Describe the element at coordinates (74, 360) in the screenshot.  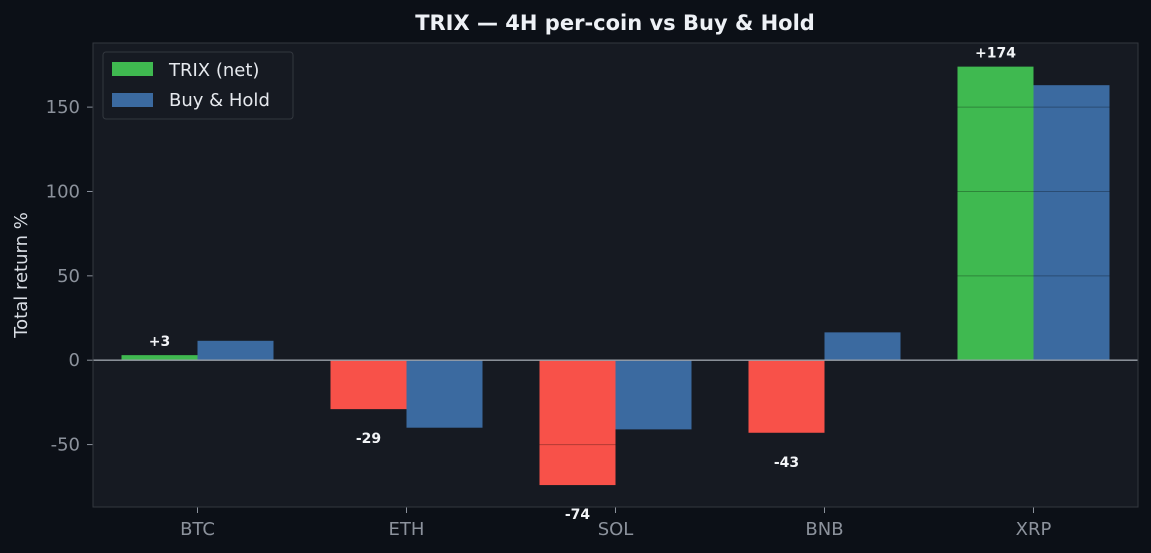
I see `y-tick-label: 0` at that location.